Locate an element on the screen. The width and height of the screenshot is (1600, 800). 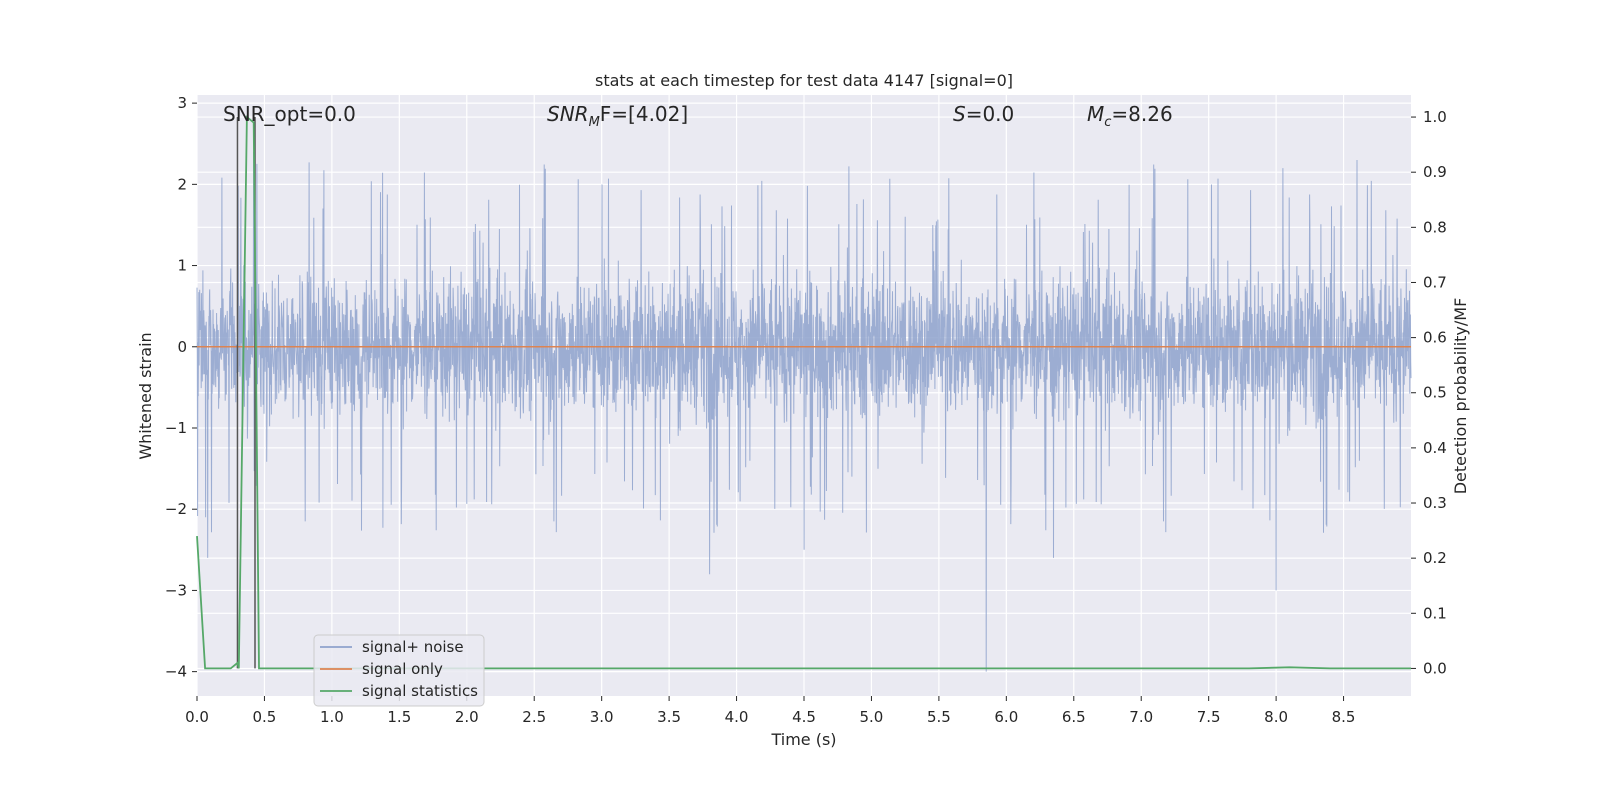
annotation-snr-mf: SNRMF=[4.02] is located at coordinates (617, 116).